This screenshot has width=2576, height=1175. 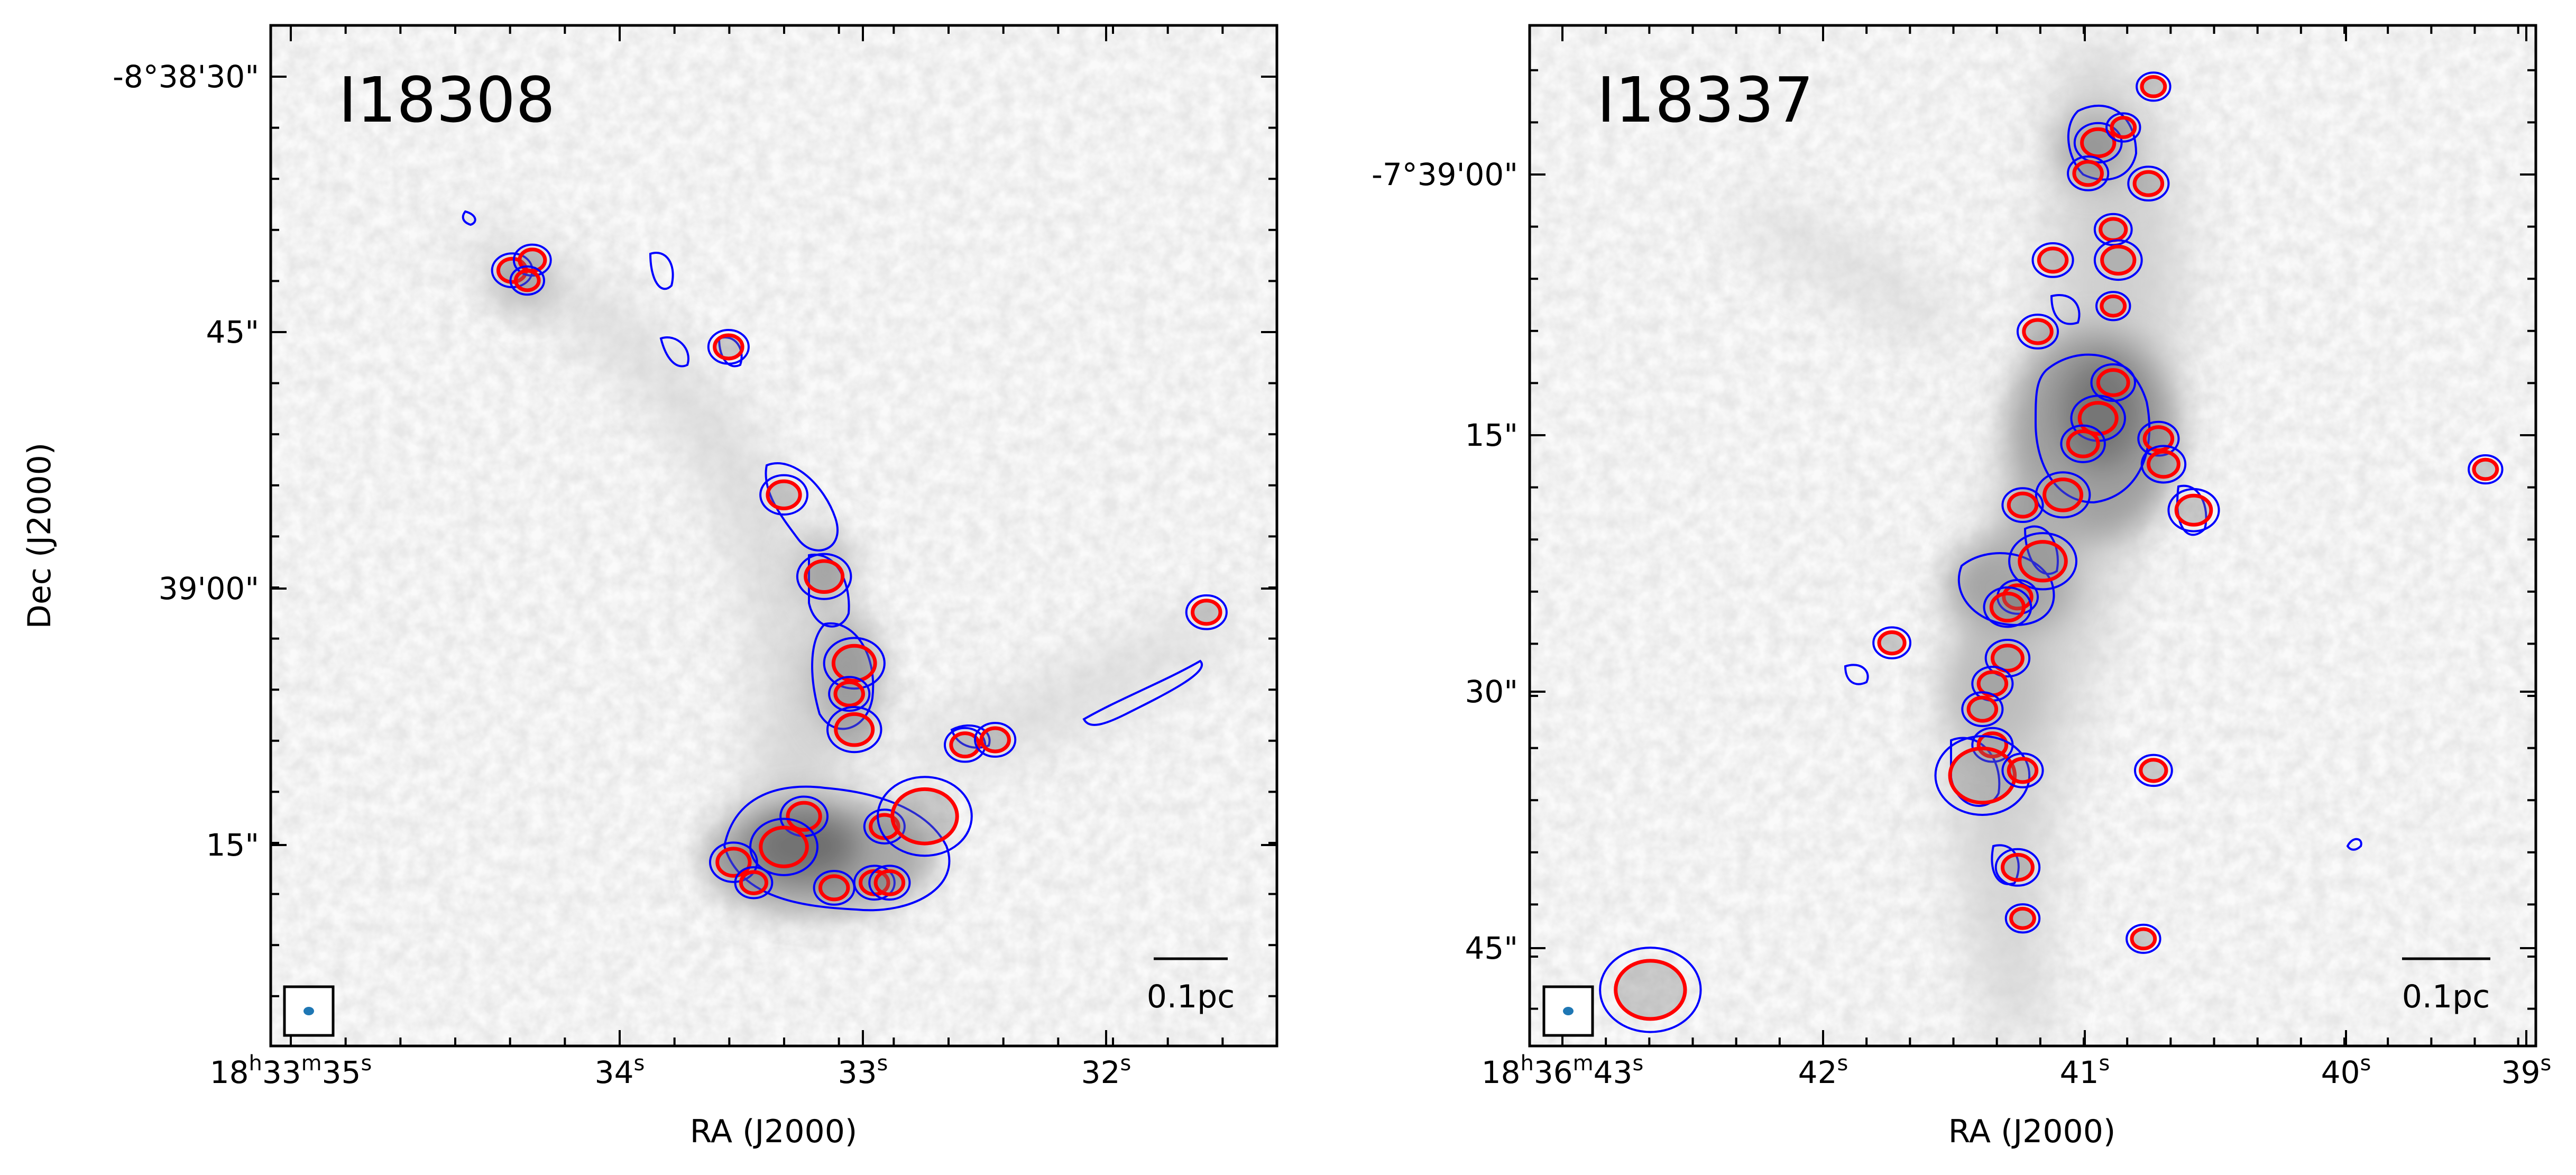 What do you see at coordinates (255, 1063) in the screenshot?
I see `tick-label-unit: h` at bounding box center [255, 1063].